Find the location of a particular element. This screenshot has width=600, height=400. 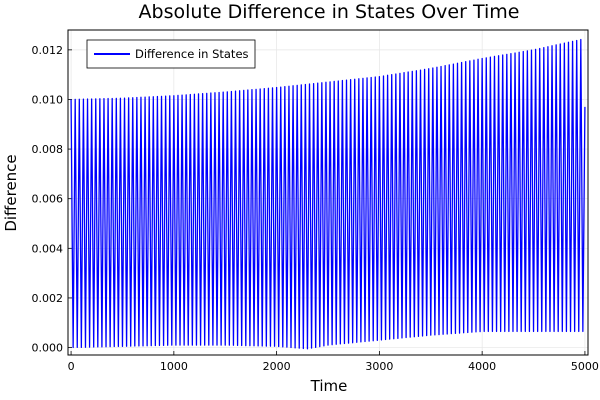

x-tick-label: 0 is located at coordinates (71, 366).